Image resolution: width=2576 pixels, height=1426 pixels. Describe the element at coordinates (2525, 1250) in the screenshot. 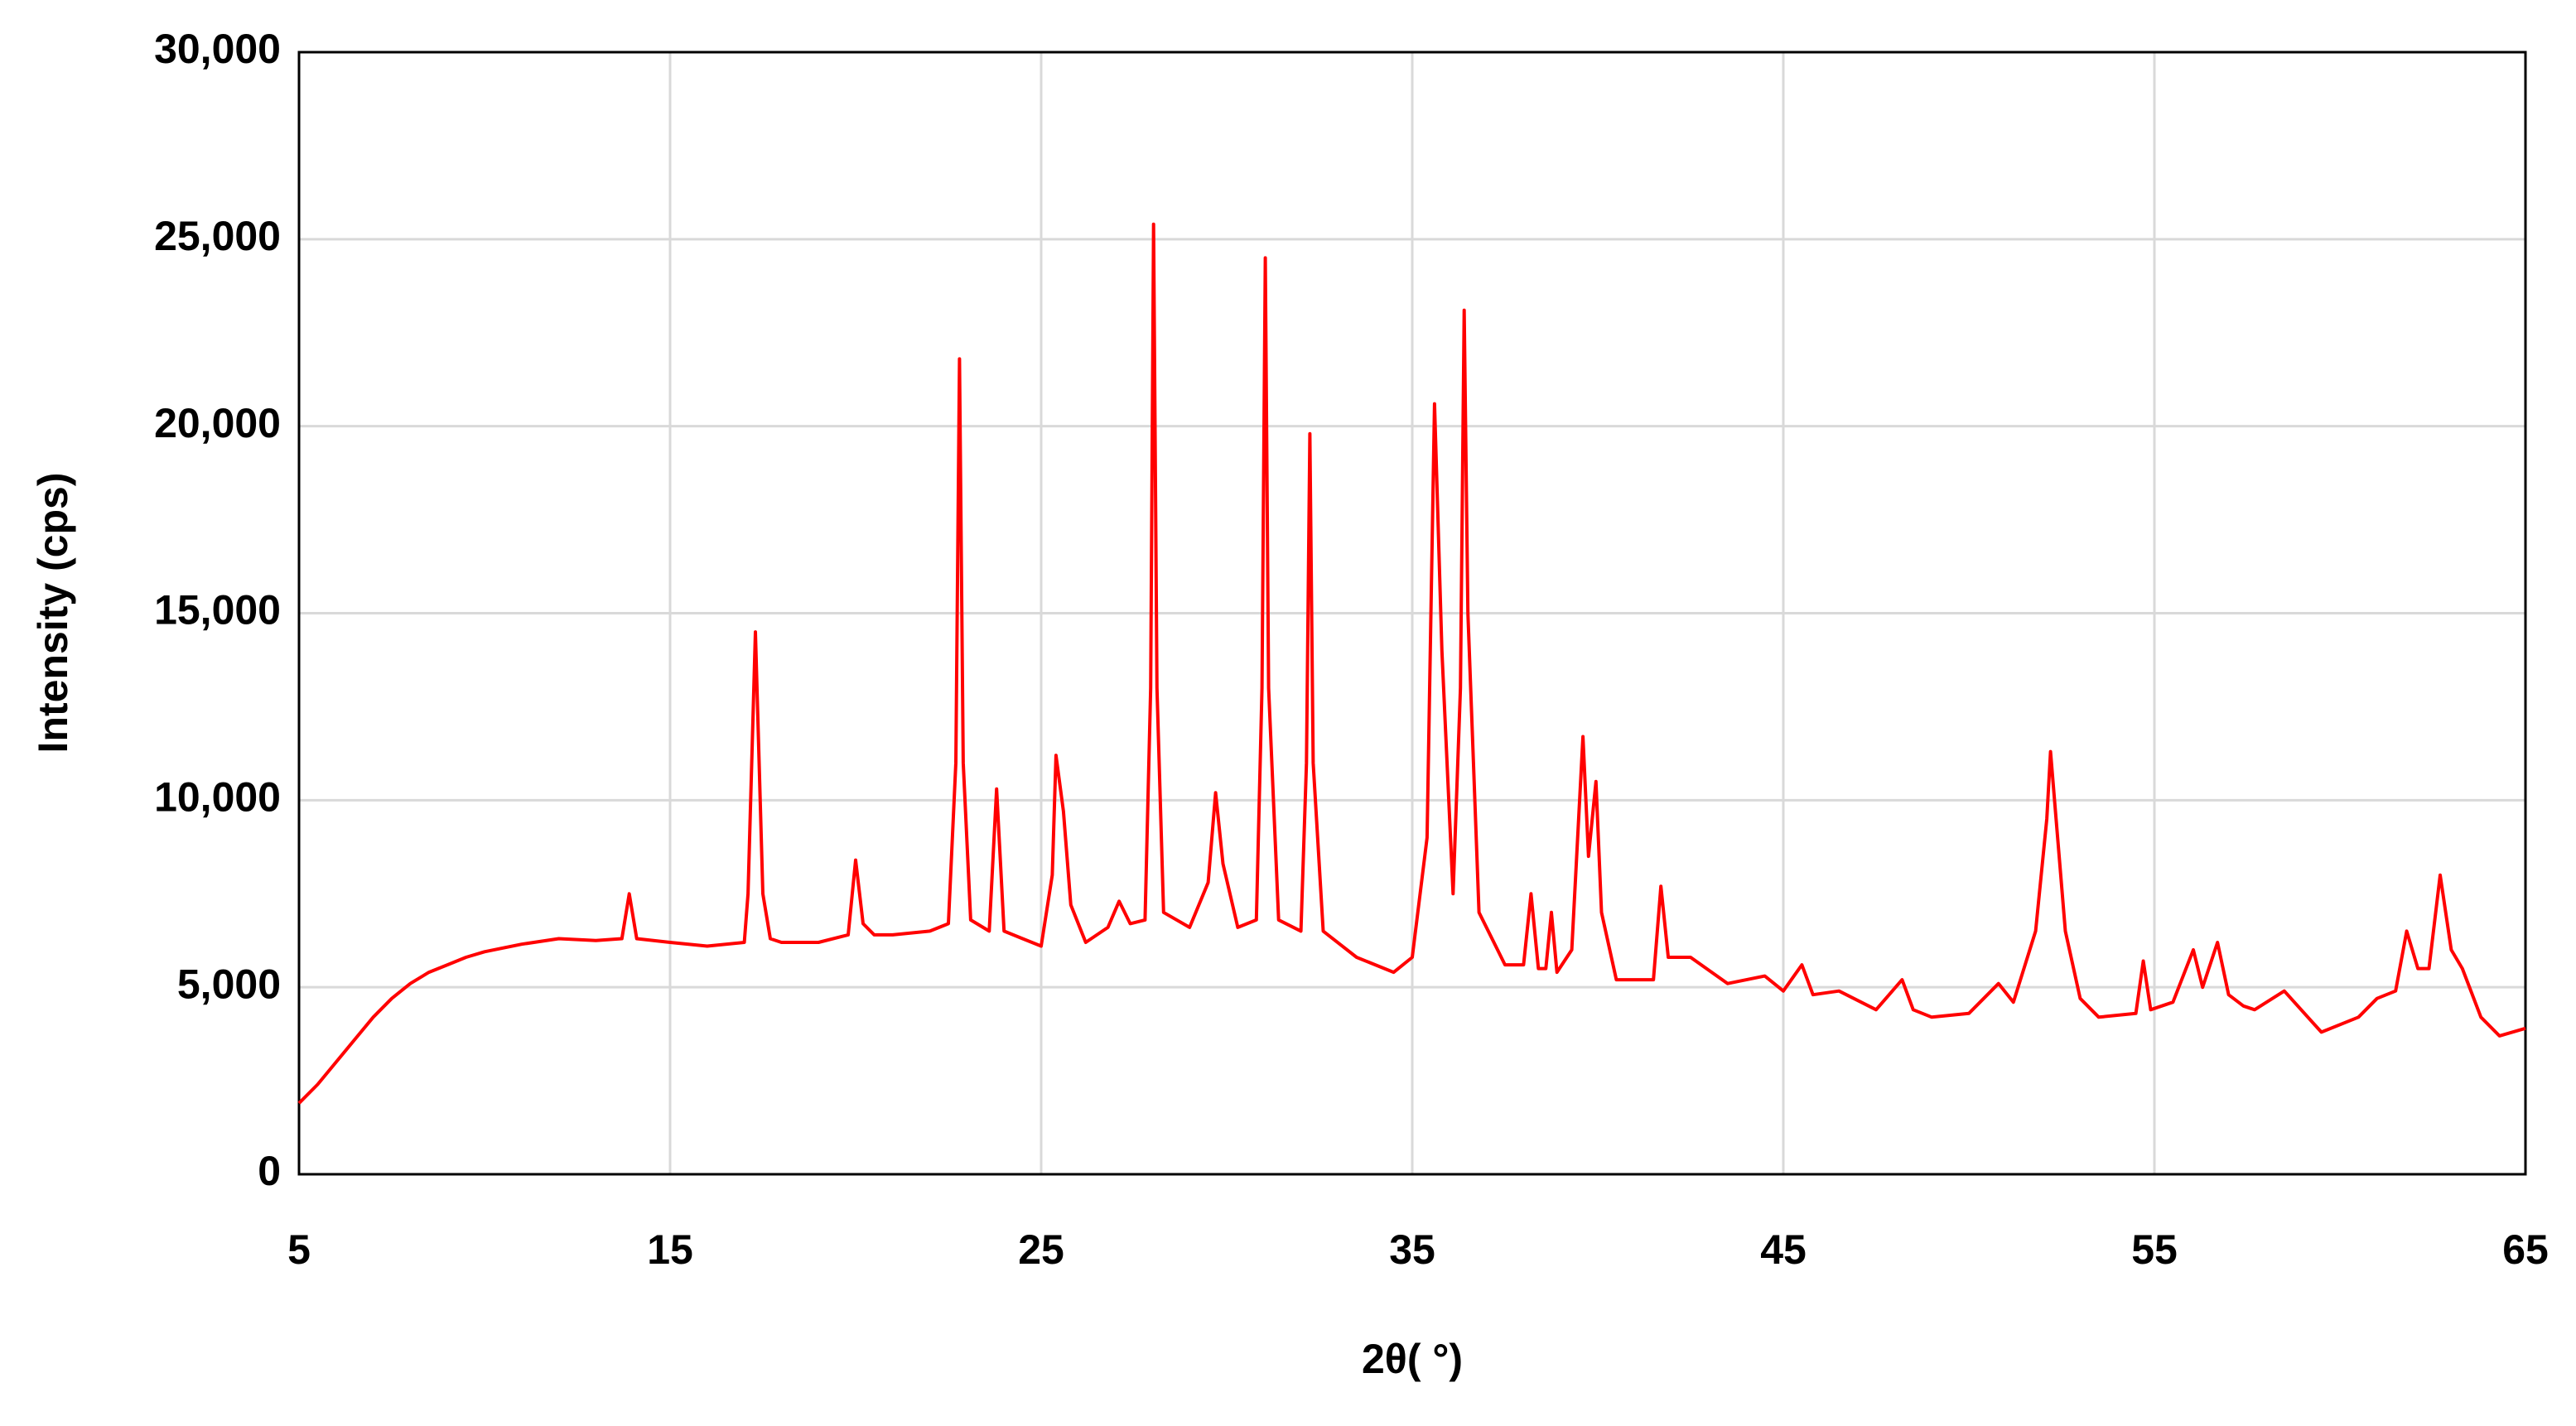

I see `x-tick-label: 65` at that location.